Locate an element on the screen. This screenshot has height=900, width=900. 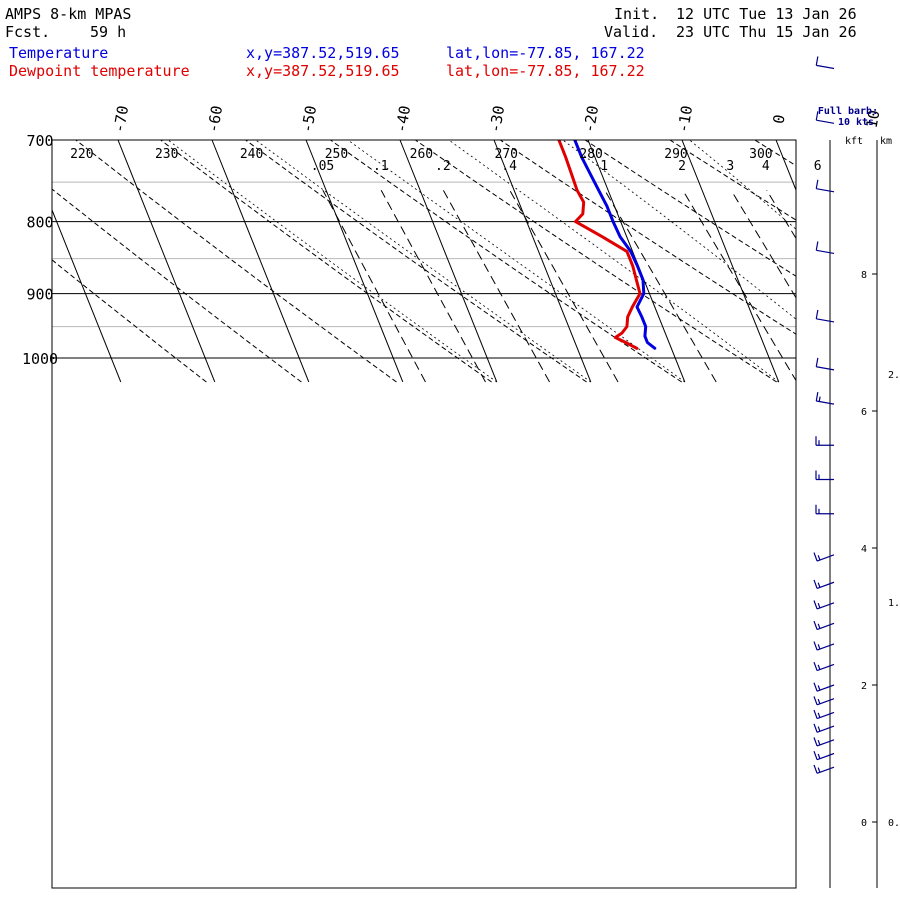
isotherm-label: -40 is located at coordinates (403, 119).